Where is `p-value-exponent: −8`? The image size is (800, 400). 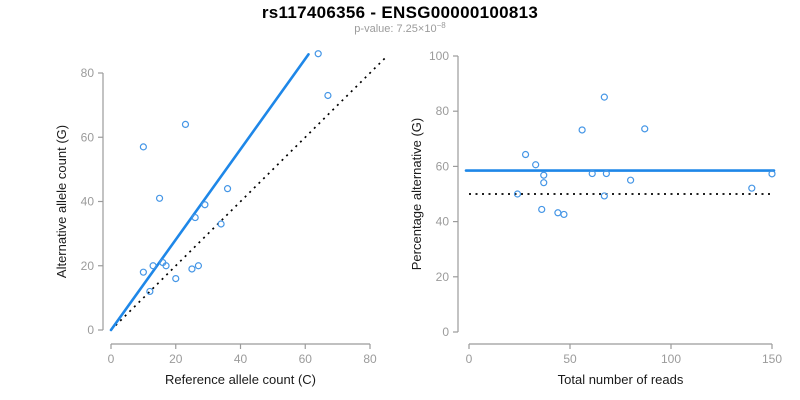 p-value-exponent: −8 is located at coordinates (442, 25).